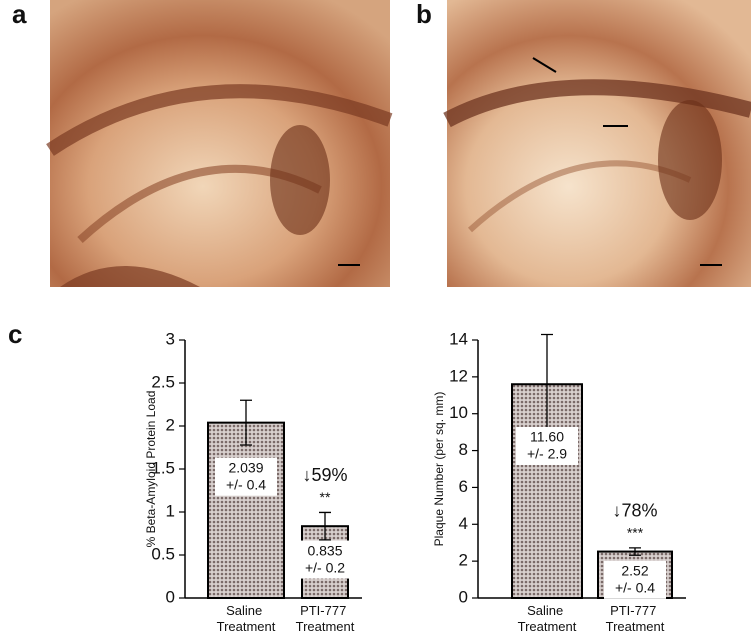  I want to click on panel-label: a, so click(19, 14).